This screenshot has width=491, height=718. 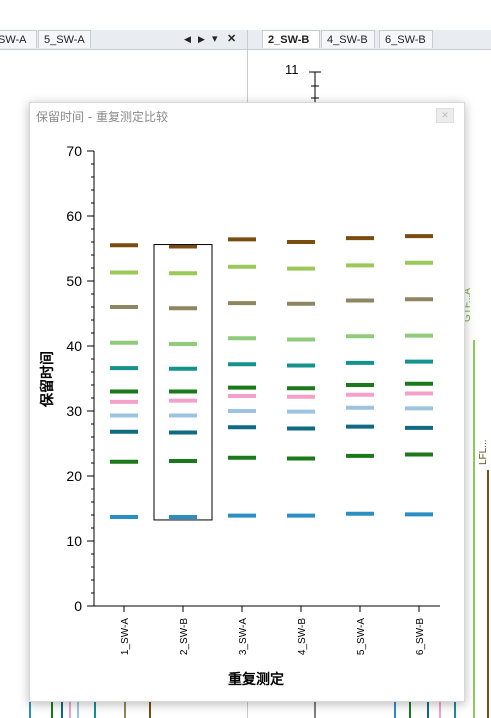 What do you see at coordinates (74, 541) in the screenshot?
I see `y-tick-label: 10` at bounding box center [74, 541].